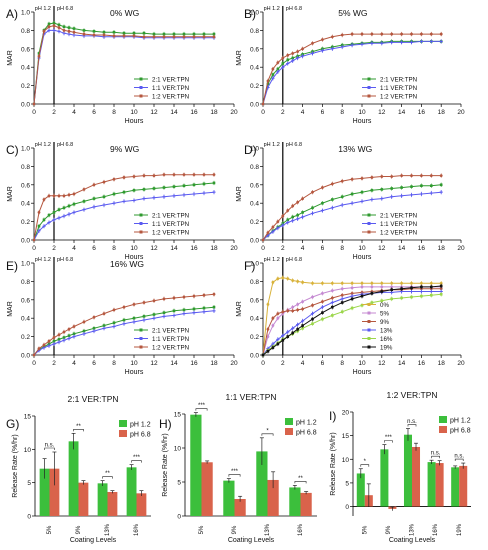 The width and height of the screenshot is (488, 550). I want to click on significance-label: ***, so click(389, 438).